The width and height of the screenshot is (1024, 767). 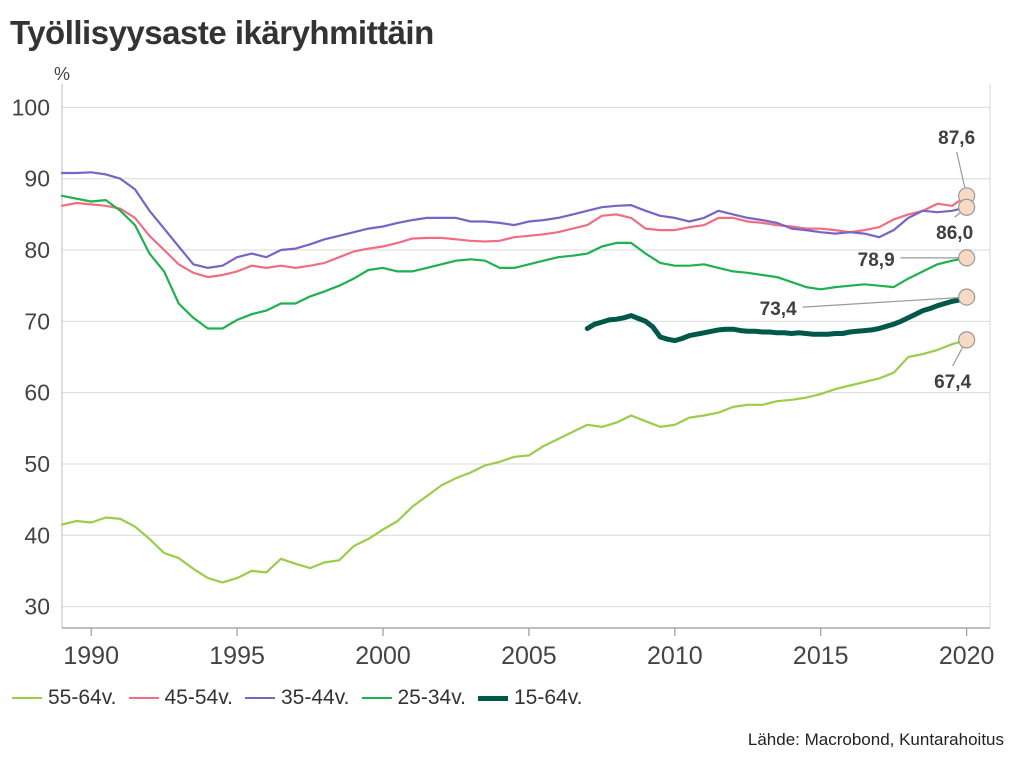 I want to click on y-tick-label: 40, so click(x=37, y=535).